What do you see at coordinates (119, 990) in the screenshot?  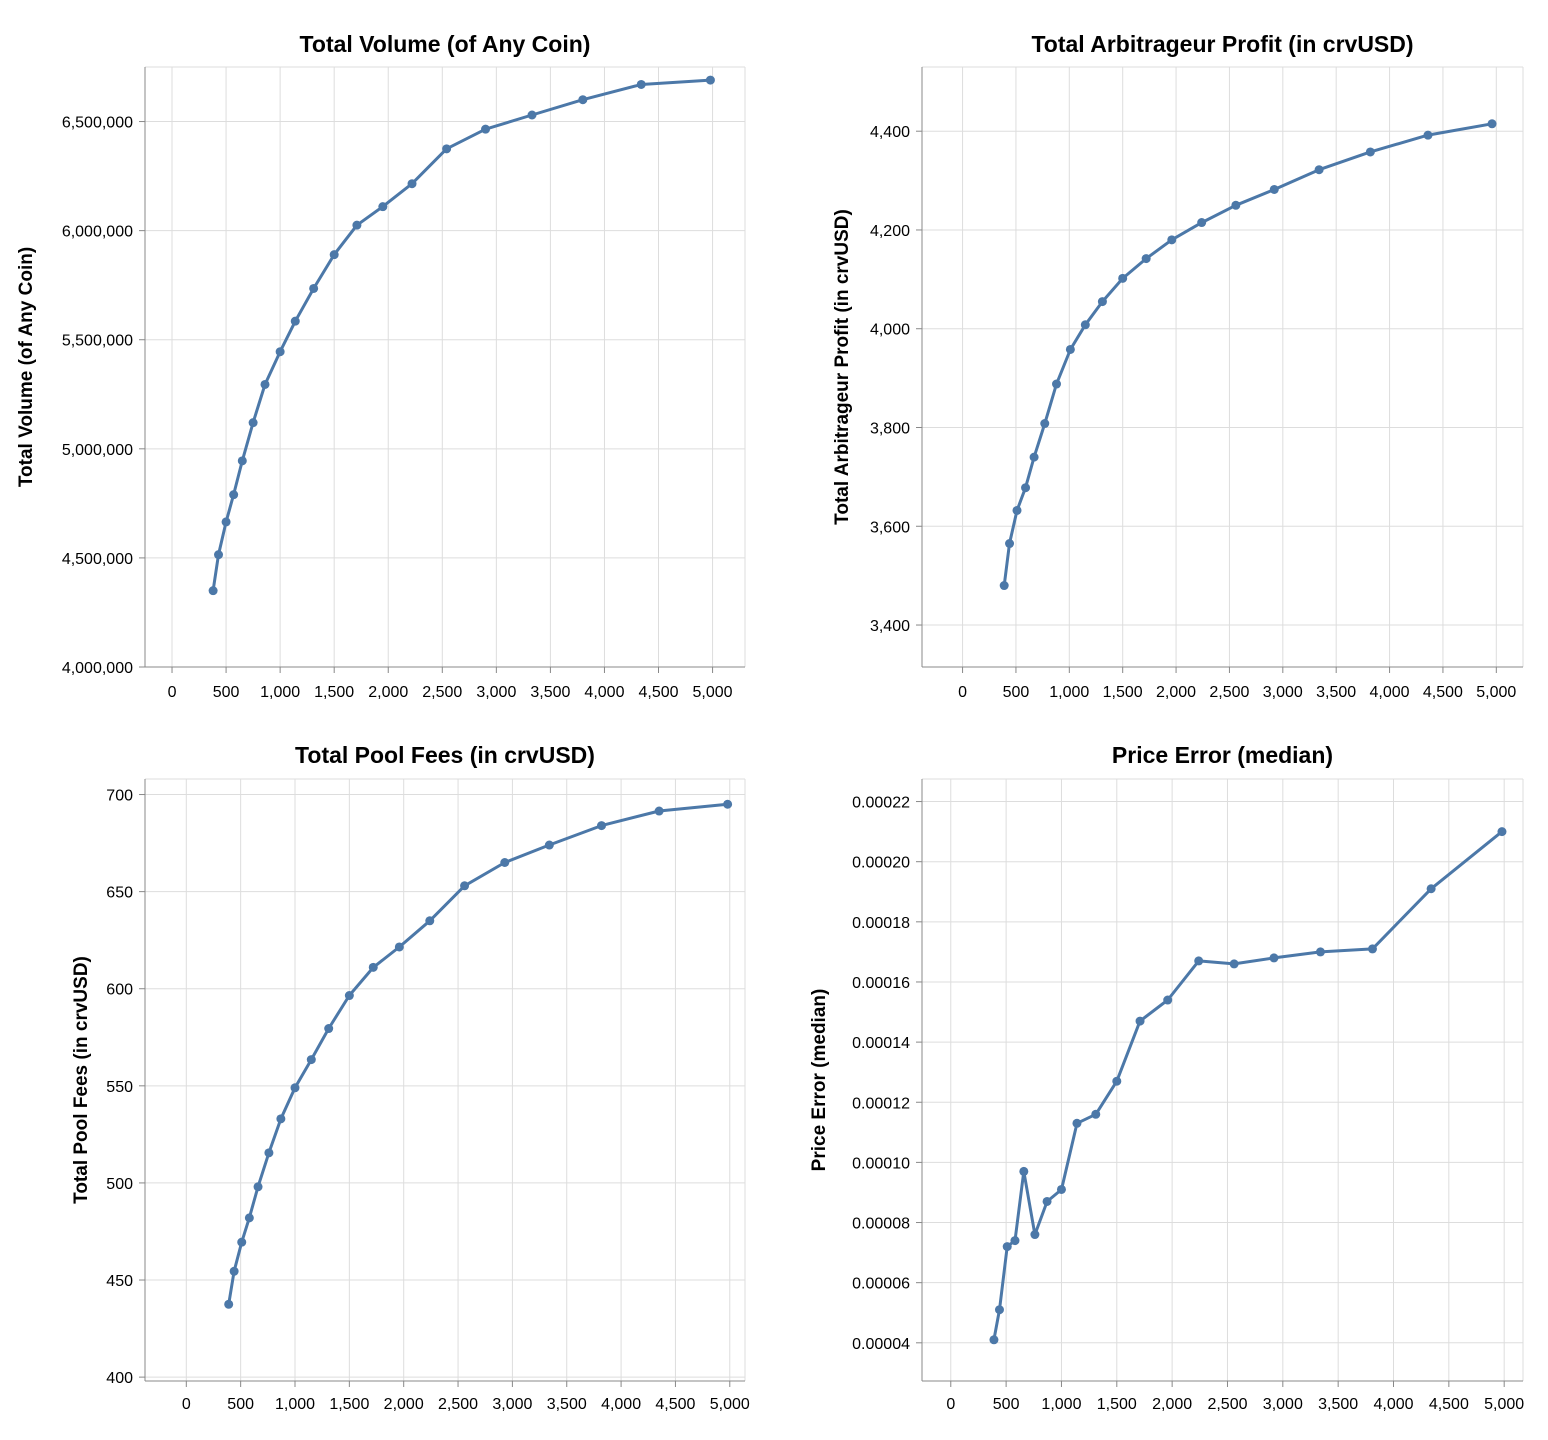 I see `y-tick-label: 600` at bounding box center [119, 990].